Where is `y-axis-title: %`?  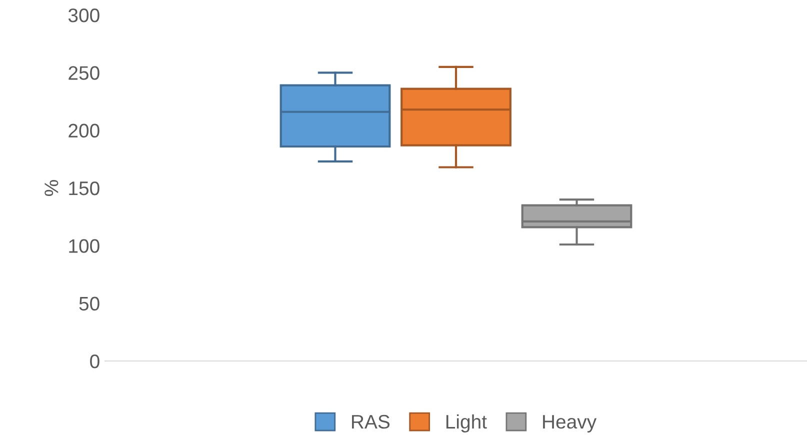 y-axis-title: % is located at coordinates (51, 188).